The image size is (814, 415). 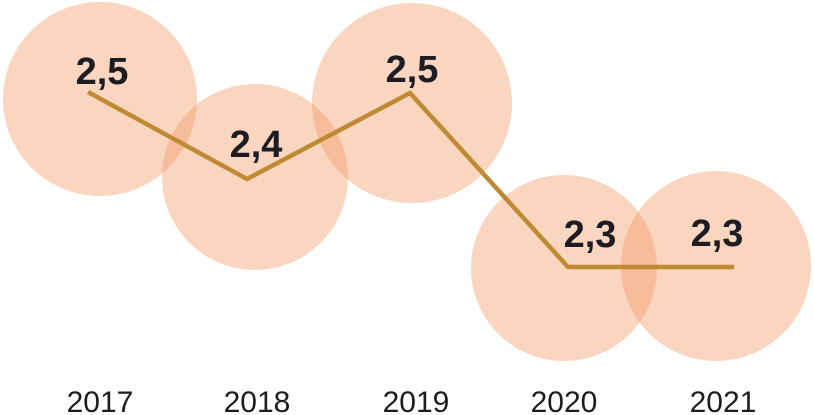 I want to click on value-label-2019: 2,5, so click(x=412, y=70).